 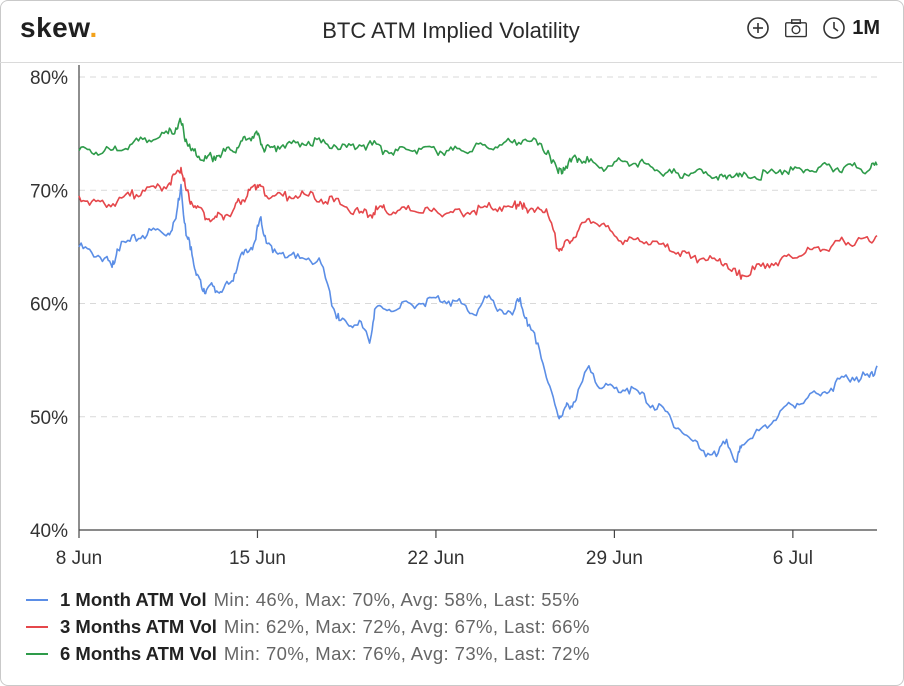 I want to click on camera-icon, so click(x=796, y=28).